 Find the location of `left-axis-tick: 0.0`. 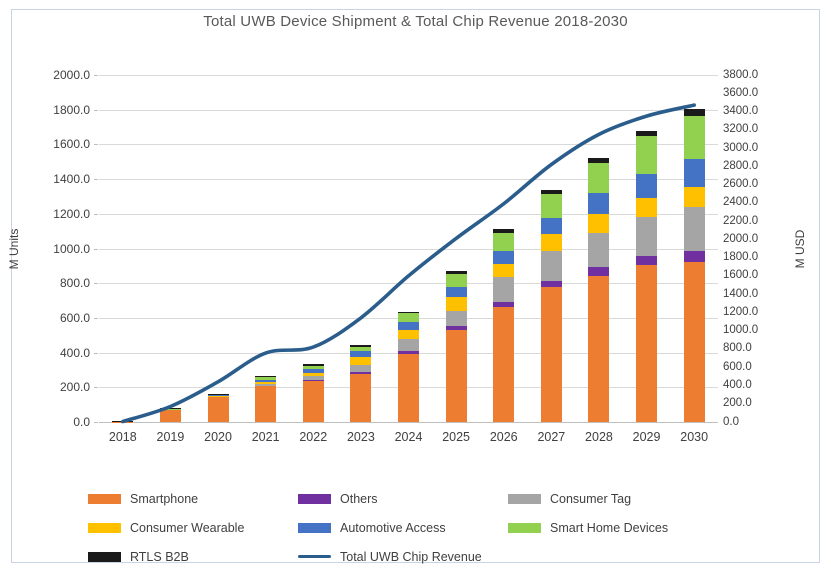

left-axis-tick: 0.0 is located at coordinates (81, 422).